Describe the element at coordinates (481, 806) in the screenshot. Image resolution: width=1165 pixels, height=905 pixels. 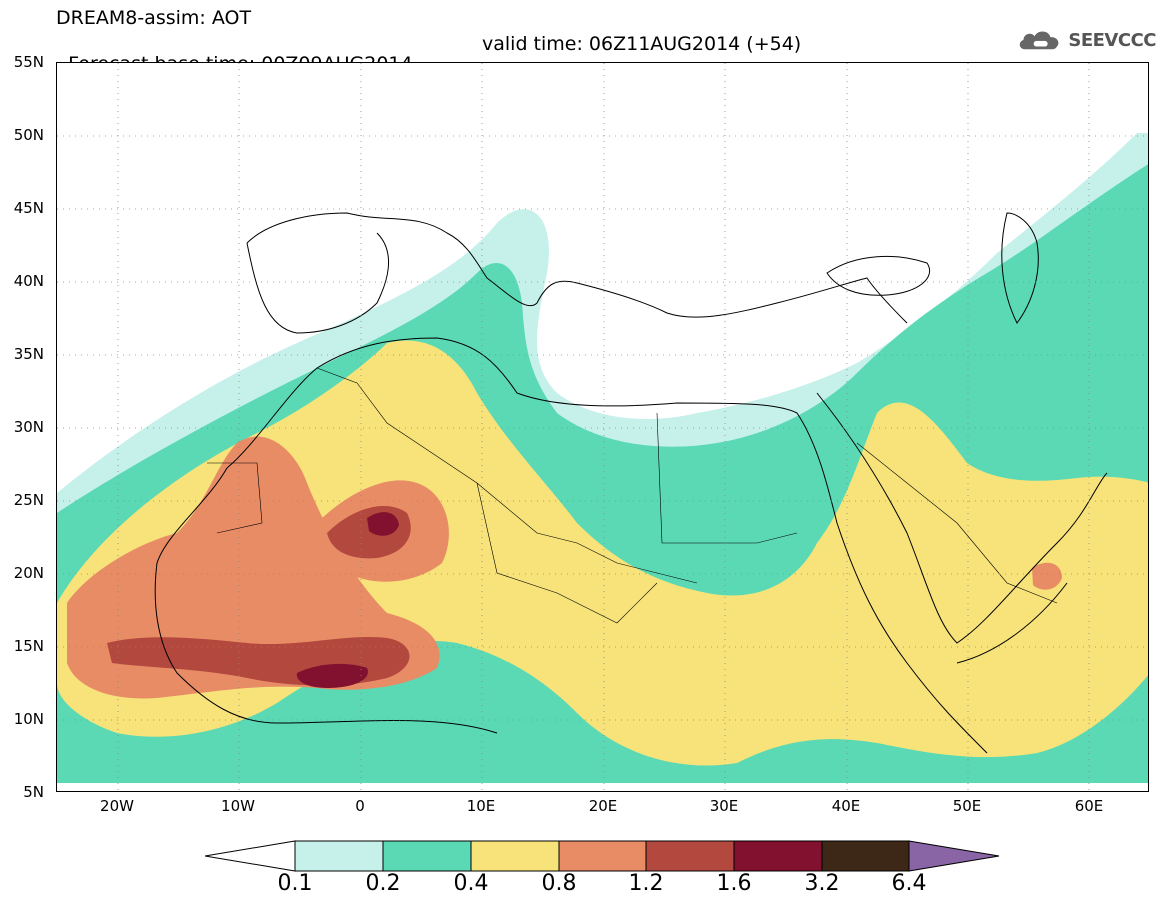
I see `lon-label: 10E` at that location.